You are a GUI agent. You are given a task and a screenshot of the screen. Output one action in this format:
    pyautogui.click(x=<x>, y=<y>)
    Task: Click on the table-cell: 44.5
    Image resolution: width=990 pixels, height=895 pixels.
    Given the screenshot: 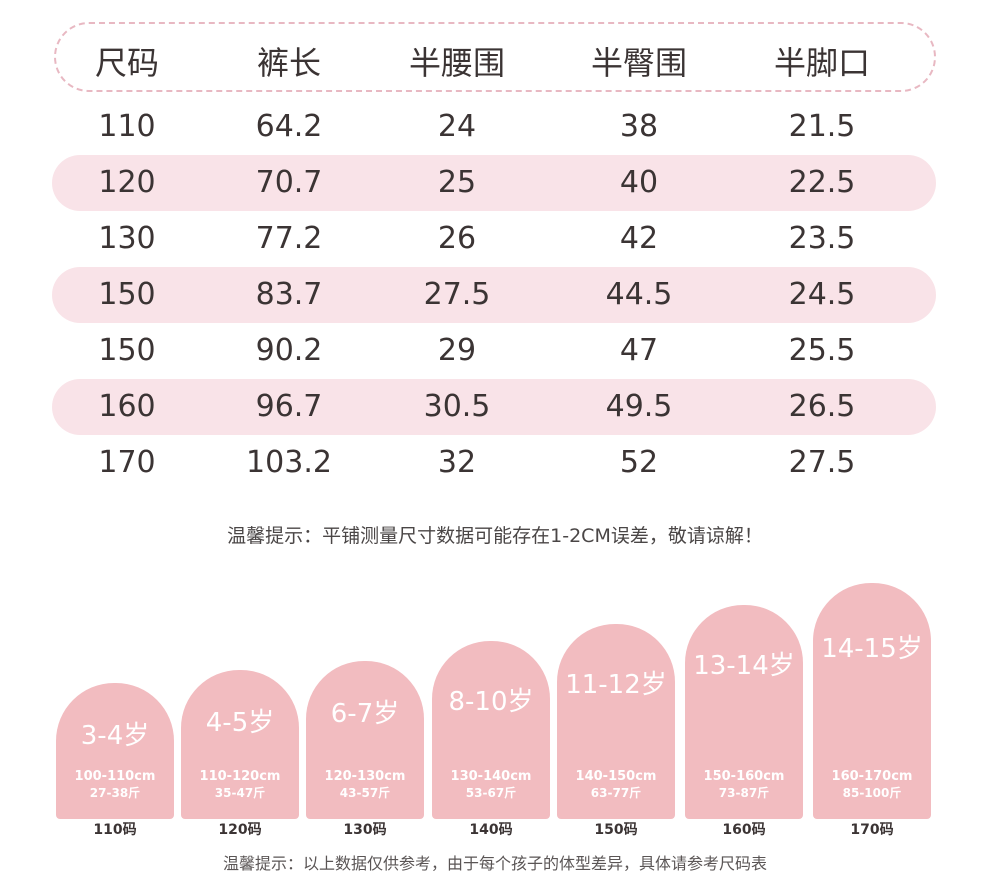 What is the action you would take?
    pyautogui.click(x=639, y=294)
    